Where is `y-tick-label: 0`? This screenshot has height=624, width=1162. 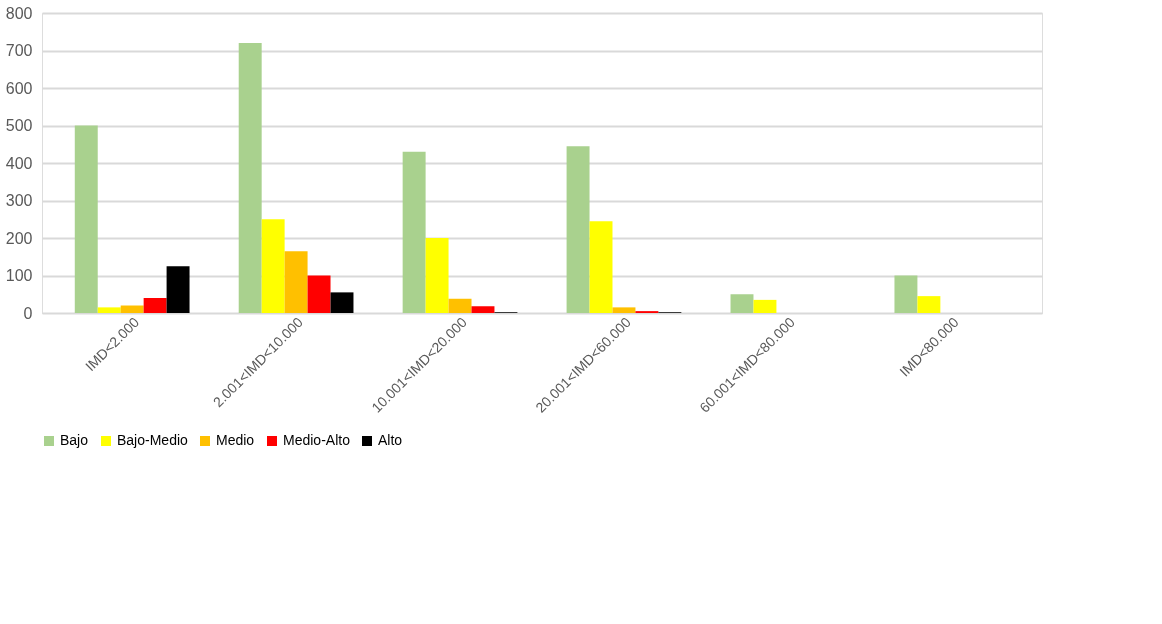 y-tick-label: 0 is located at coordinates (28, 313).